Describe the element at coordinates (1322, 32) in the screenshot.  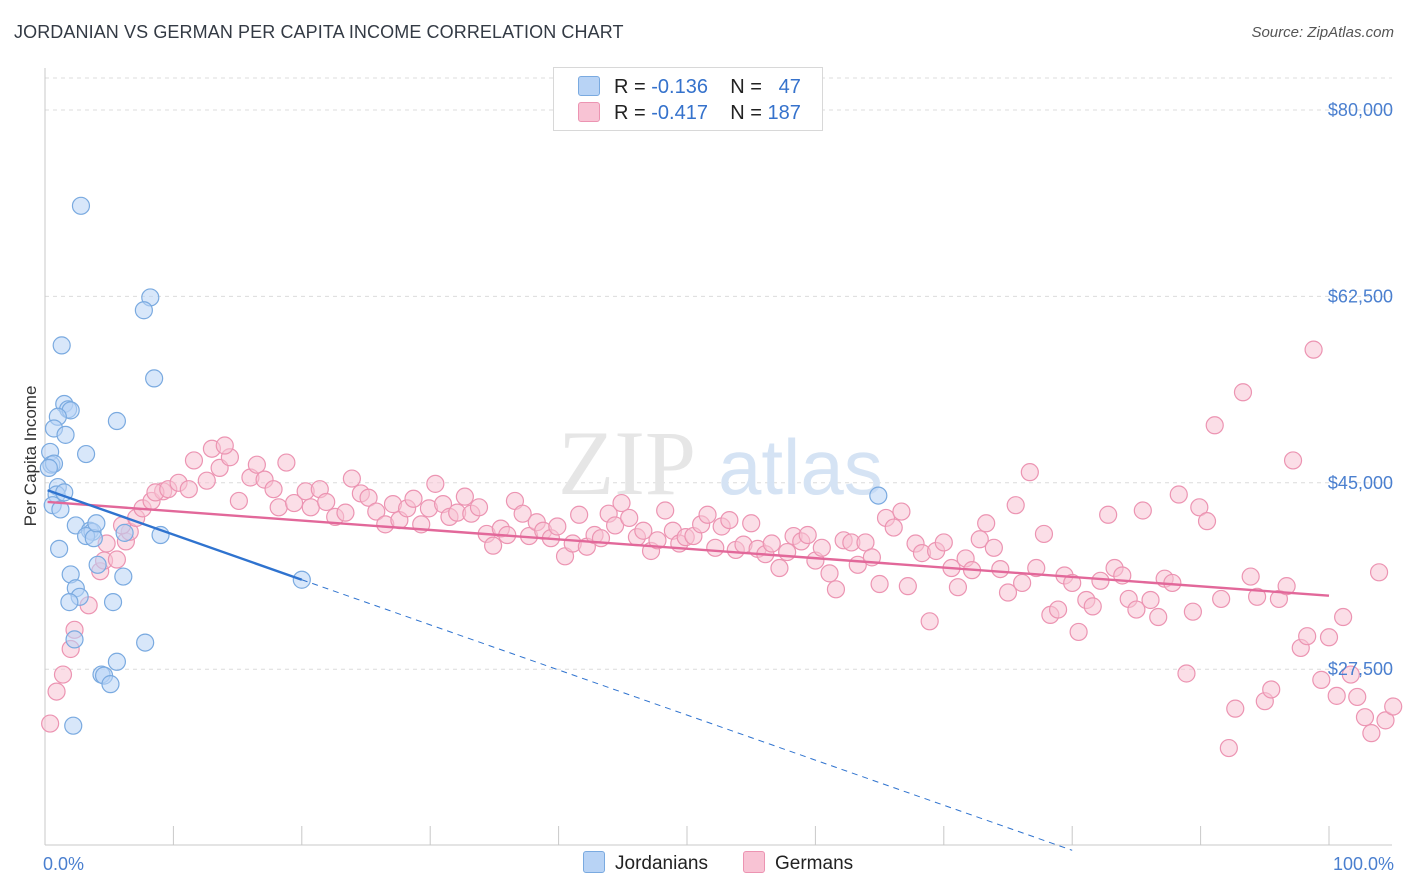
I see `source-credit: Source: ZipAtlas.com` at that location.